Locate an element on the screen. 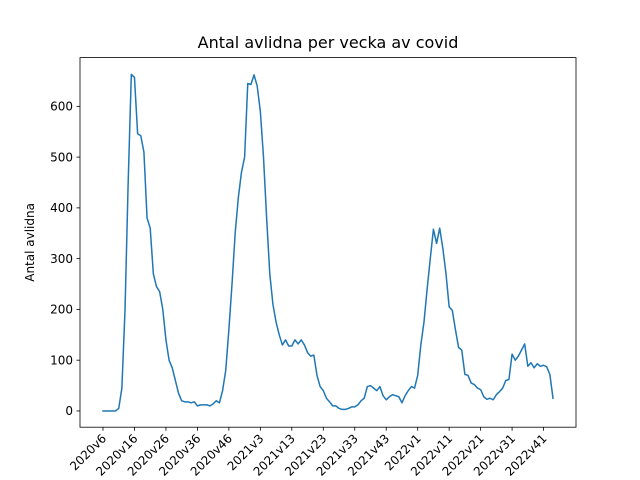 The image size is (640, 480). y-tick-label: 400 is located at coordinates (61, 208).